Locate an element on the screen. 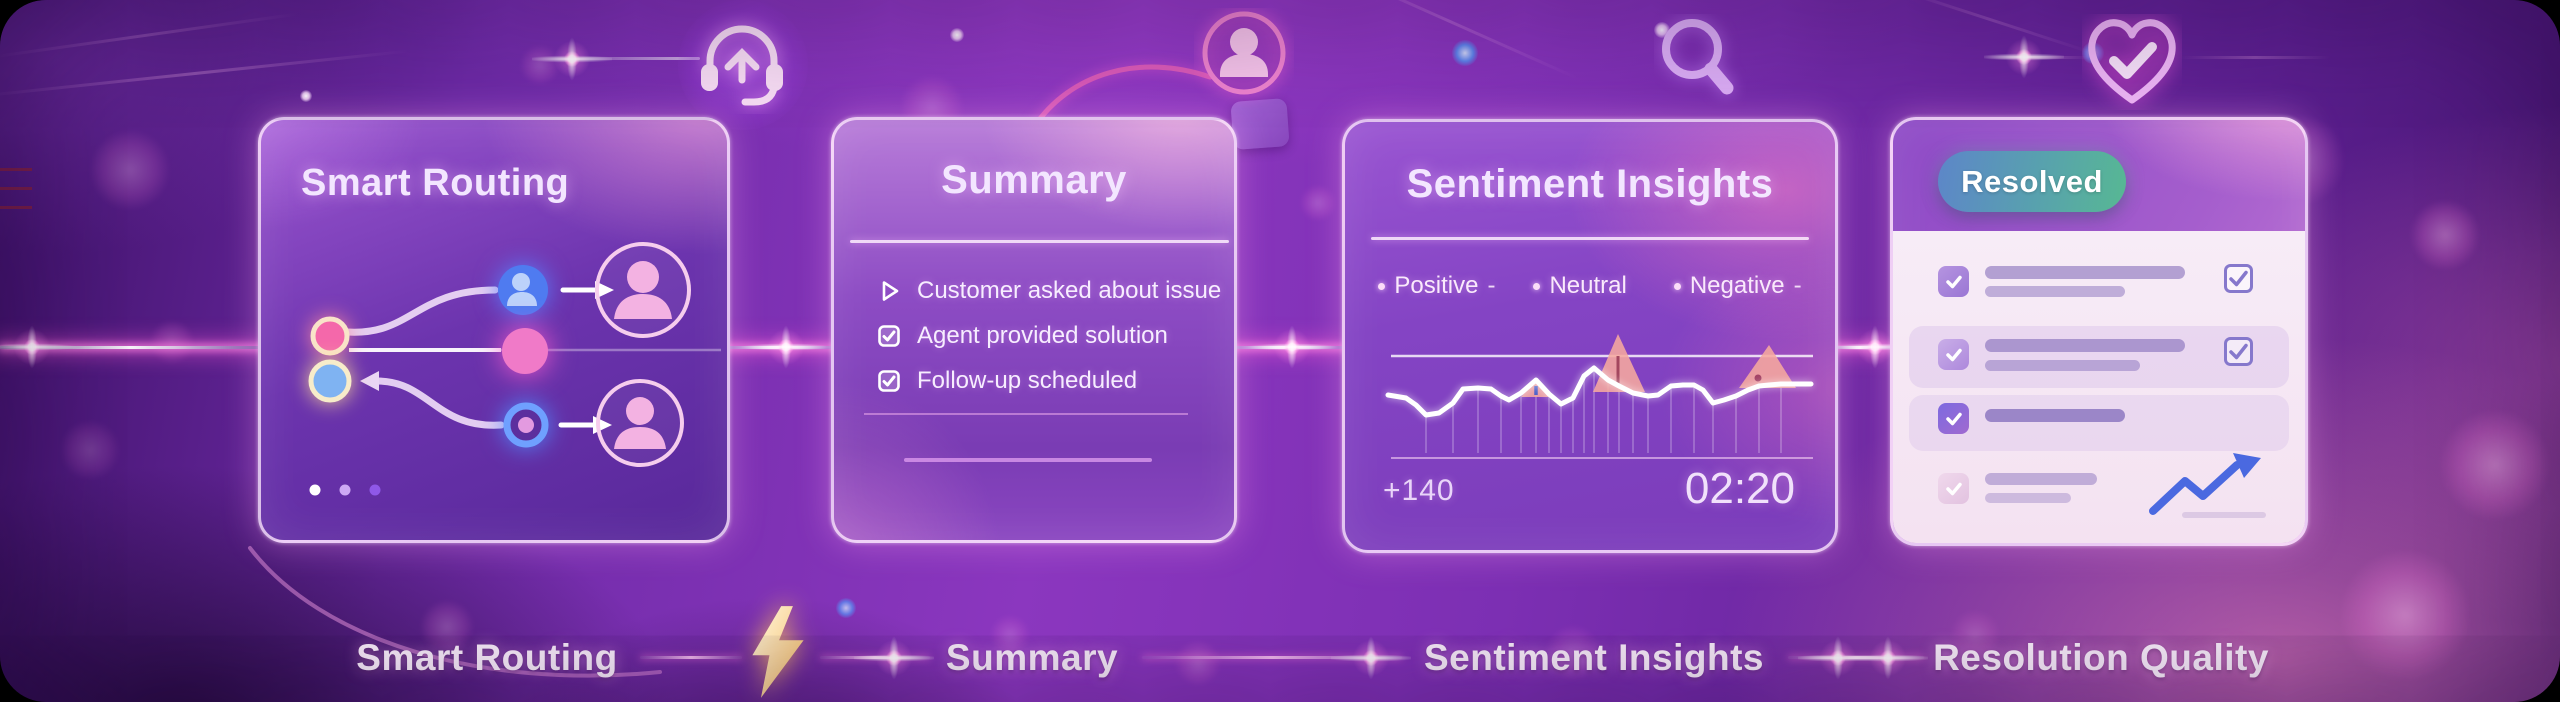  footer-label-summary: Summary is located at coordinates (1032, 657).